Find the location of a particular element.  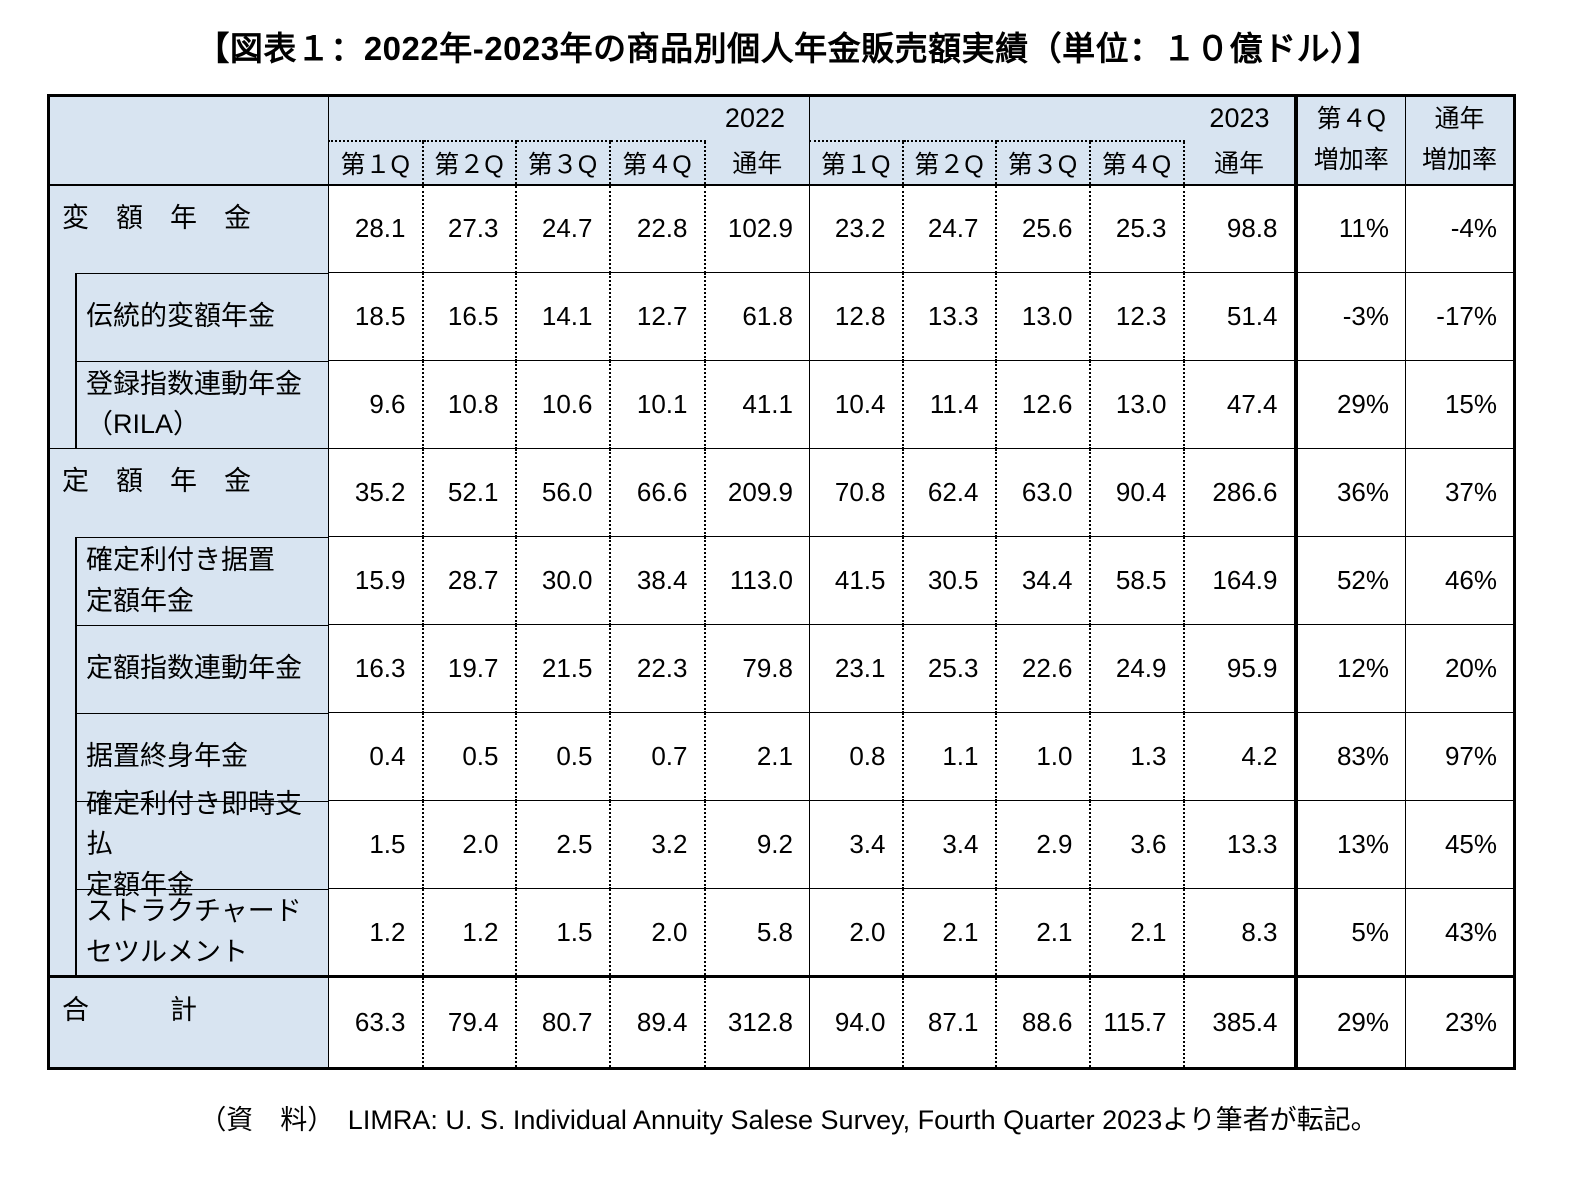

growth-value-cell: 45% is located at coordinates (1460, 844).